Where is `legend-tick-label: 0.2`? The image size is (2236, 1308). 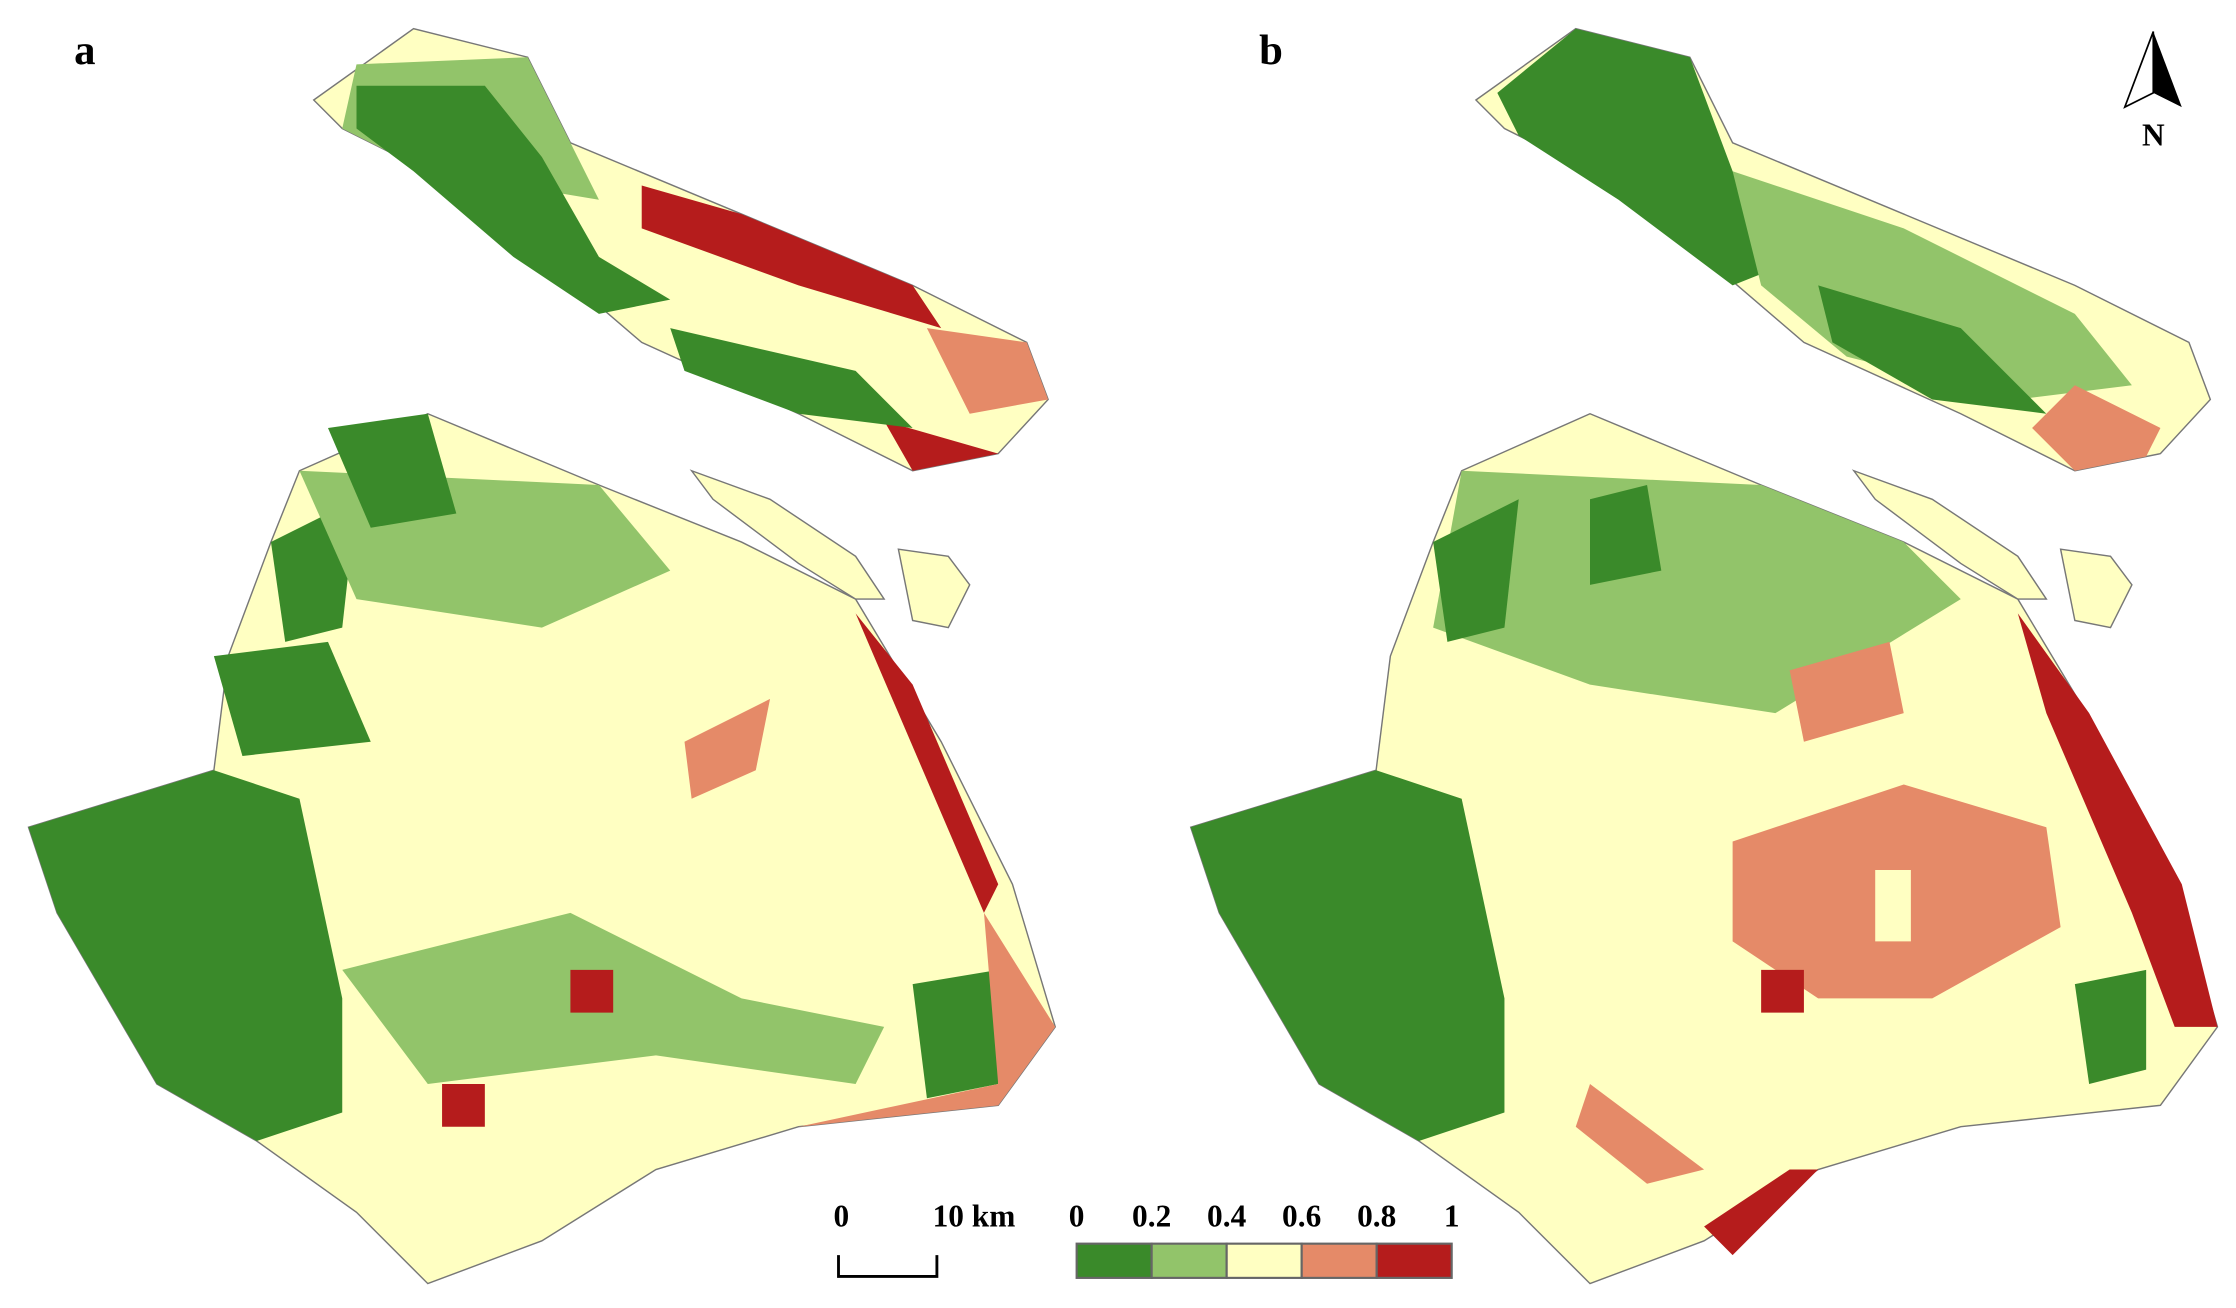 legend-tick-label: 0.2 is located at coordinates (1151, 1216).